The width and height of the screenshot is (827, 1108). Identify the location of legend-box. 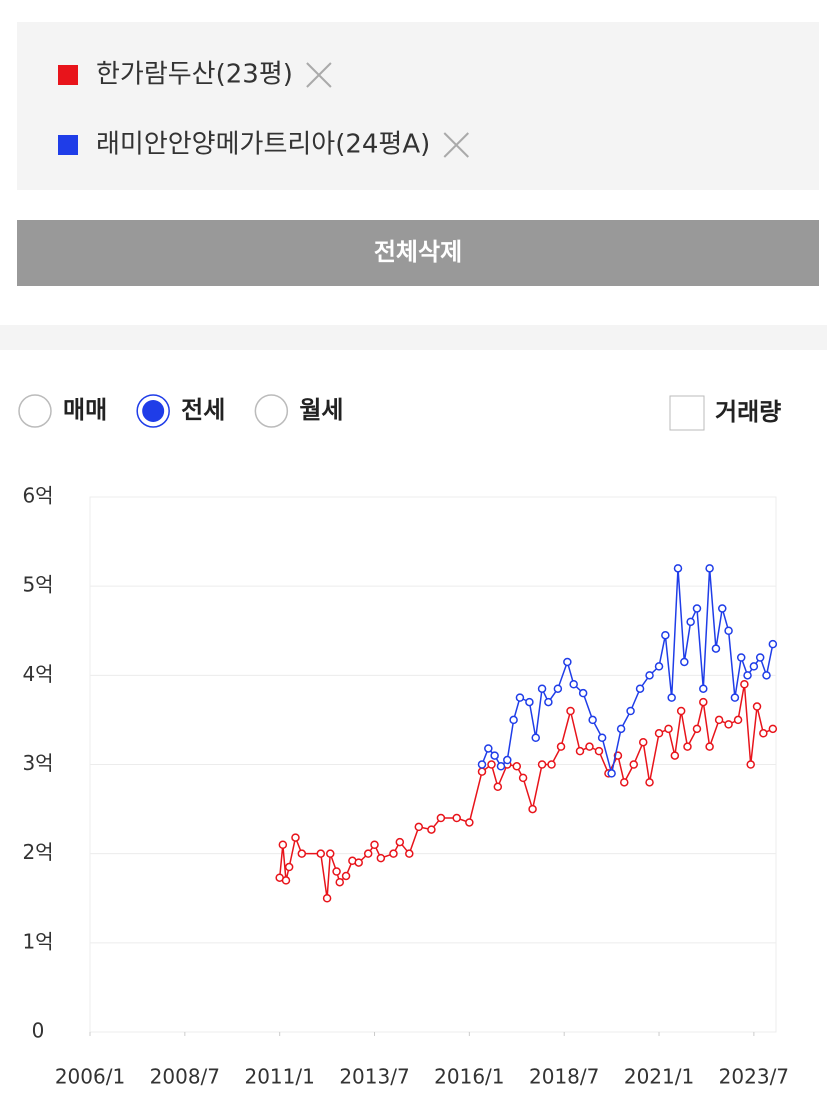
(418, 106).